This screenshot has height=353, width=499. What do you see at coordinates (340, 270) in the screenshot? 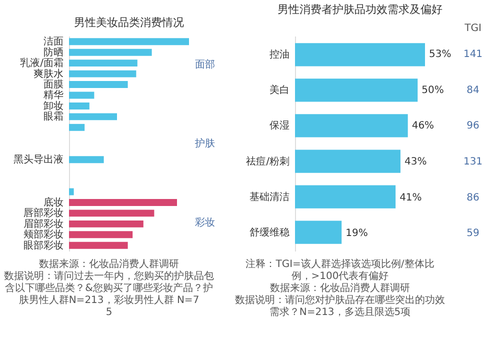
I see `text: 注释：TGI=该人群选择该选项比例/整体比例，>100代表有偏好` at bounding box center [340, 270].